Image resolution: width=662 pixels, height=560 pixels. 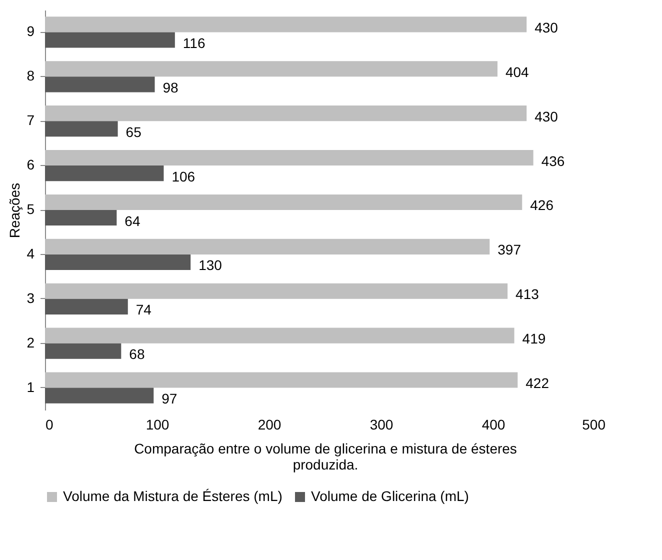 I want to click on data-label: 426, so click(x=542, y=205).